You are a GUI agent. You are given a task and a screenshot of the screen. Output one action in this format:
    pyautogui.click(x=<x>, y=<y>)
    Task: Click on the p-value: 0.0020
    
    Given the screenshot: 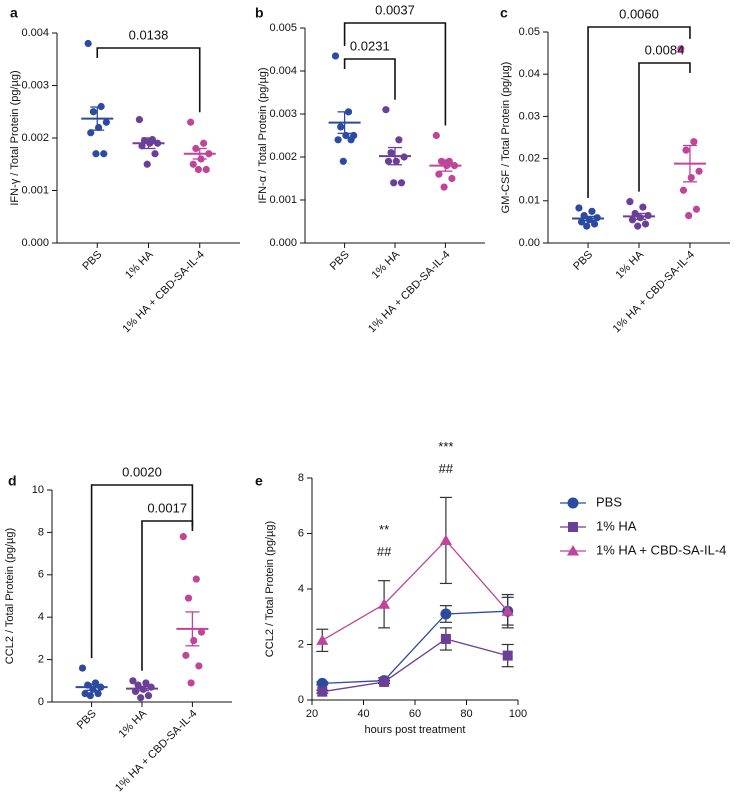 What is the action you would take?
    pyautogui.click(x=142, y=471)
    